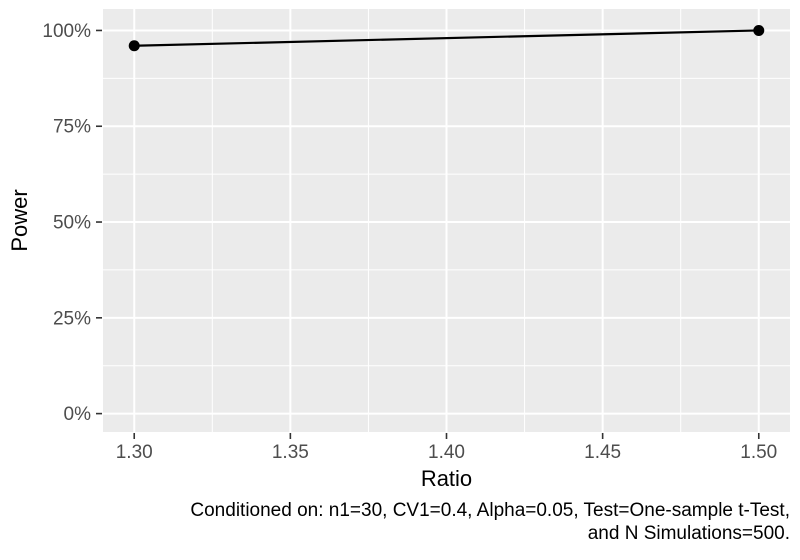 Image resolution: width=800 pixels, height=560 pixels. I want to click on y-tick-label: 50%, so click(72, 223).